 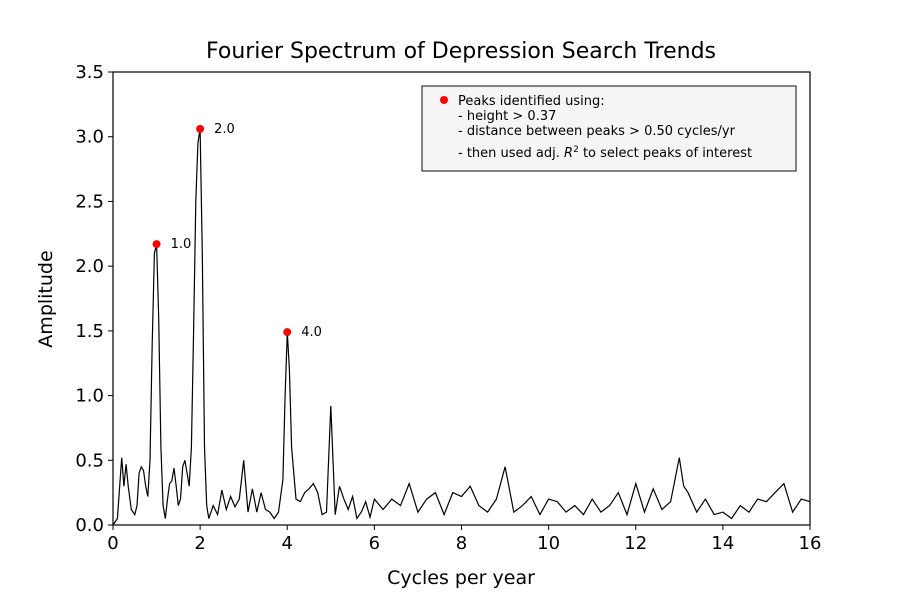 I want to click on x-tick-label: 2, so click(x=199, y=543).